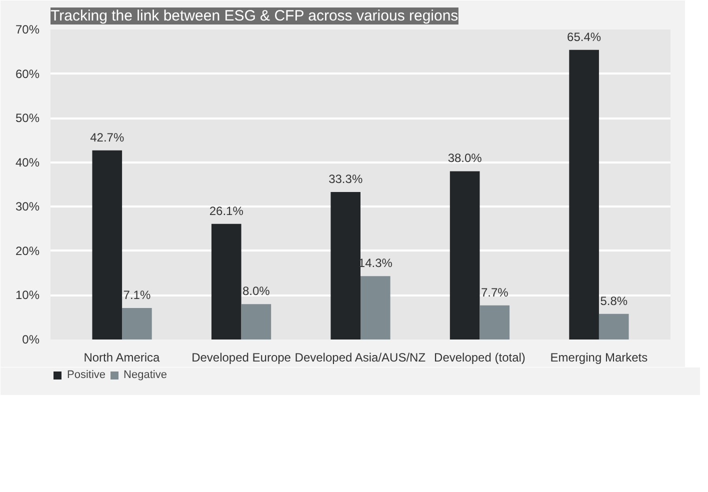 The height and width of the screenshot is (492, 708). What do you see at coordinates (242, 357) in the screenshot?
I see `x-tick-label: Developed Europe` at bounding box center [242, 357].